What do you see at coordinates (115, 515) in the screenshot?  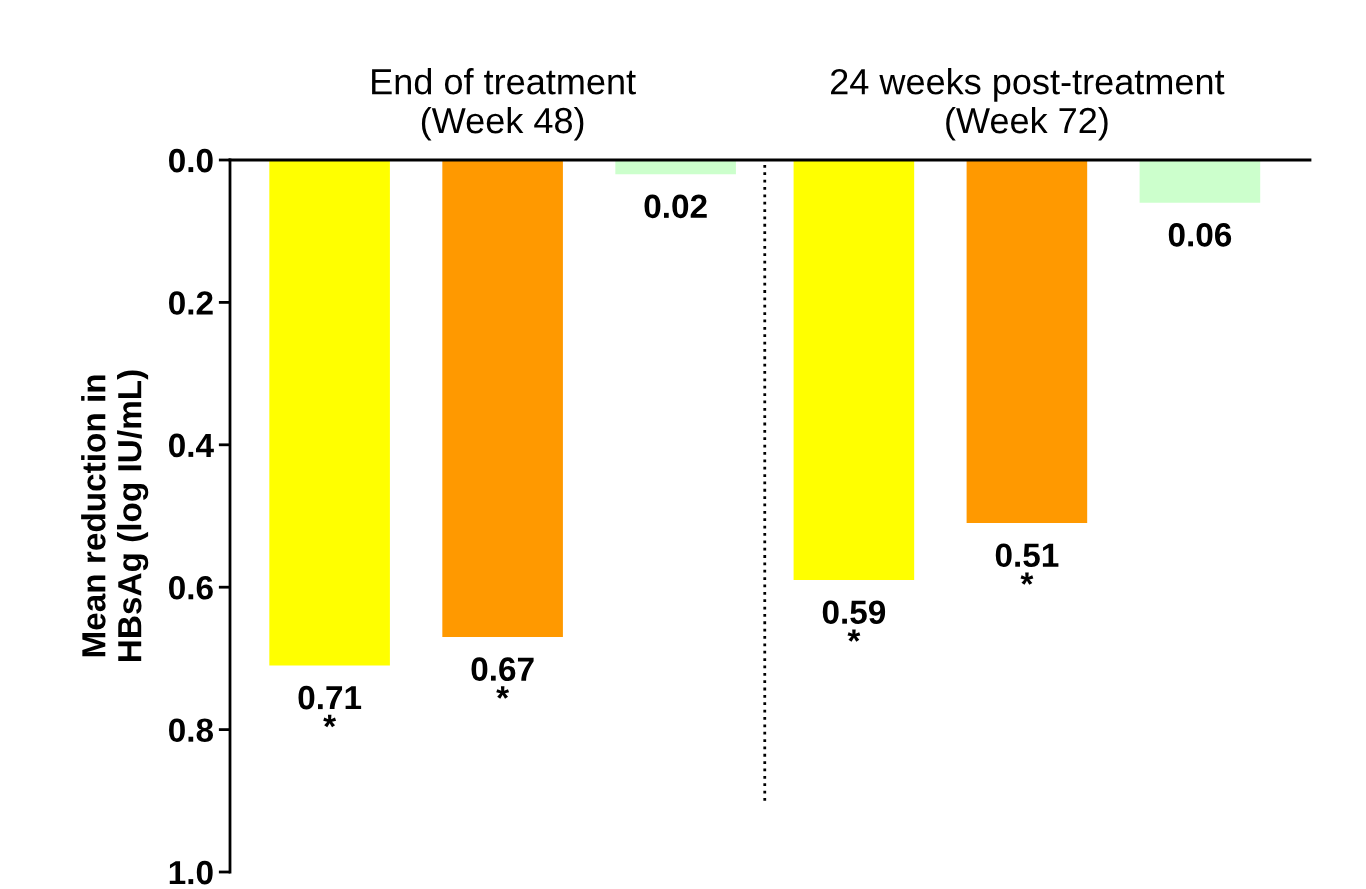 I see `y-axis-title: Mean reduction in HBsAg (log IU/mL)` at bounding box center [115, 515].